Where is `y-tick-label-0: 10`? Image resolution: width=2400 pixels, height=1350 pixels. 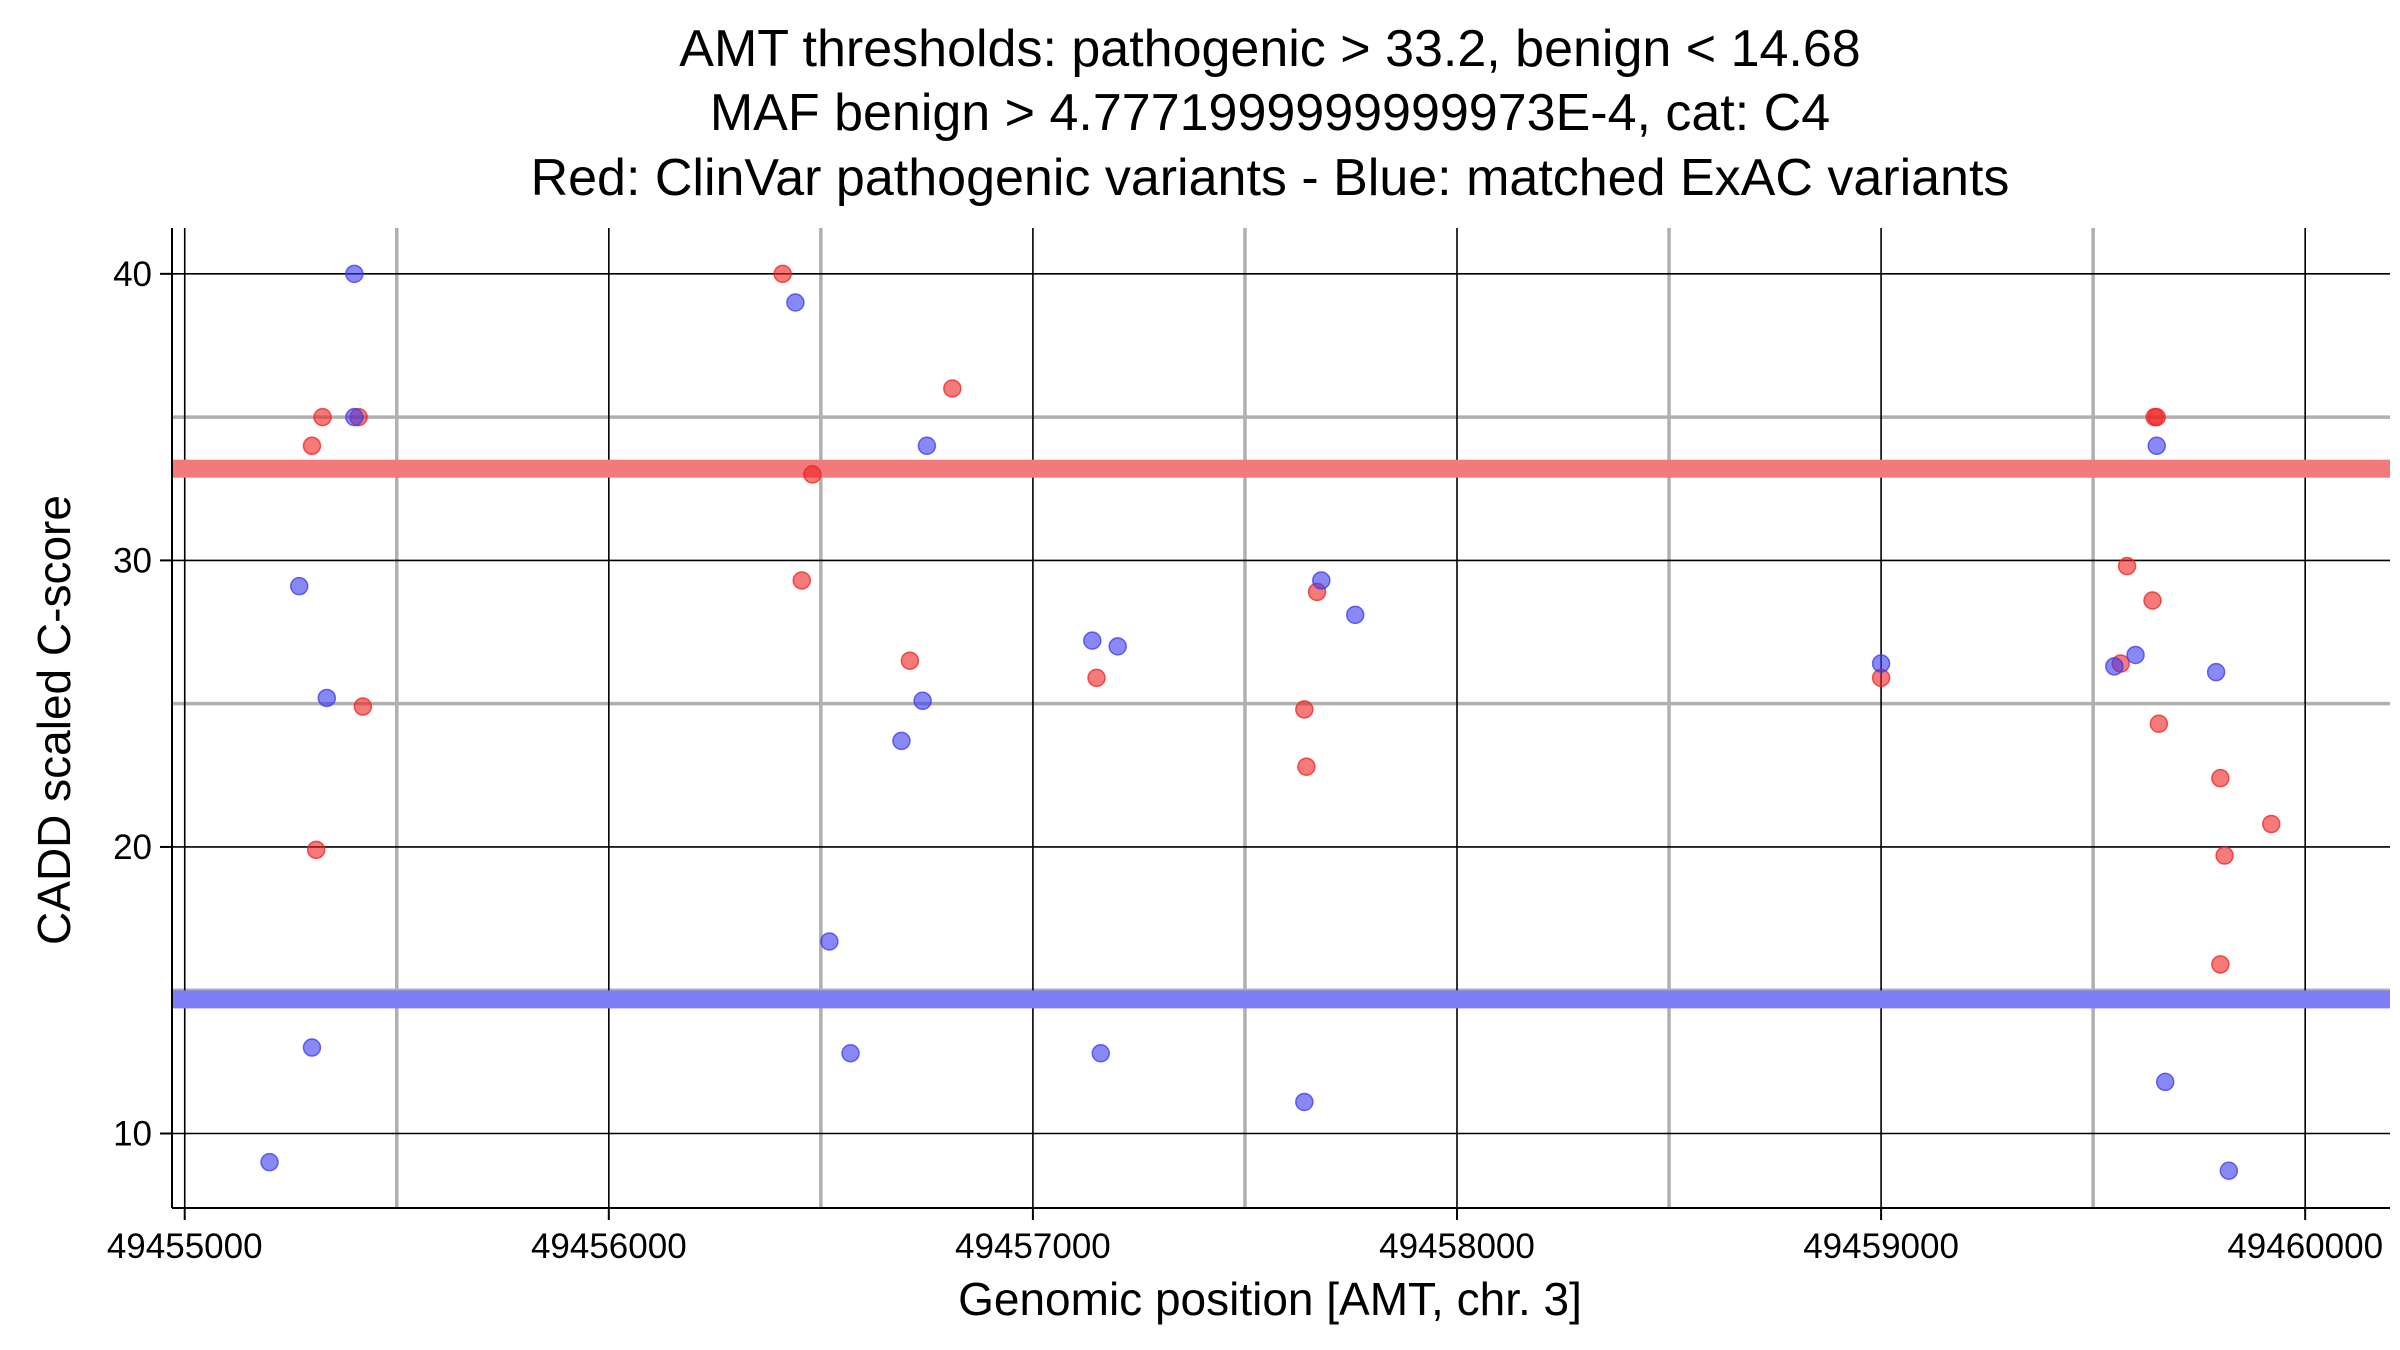 y-tick-label-0: 10 is located at coordinates (132, 1133).